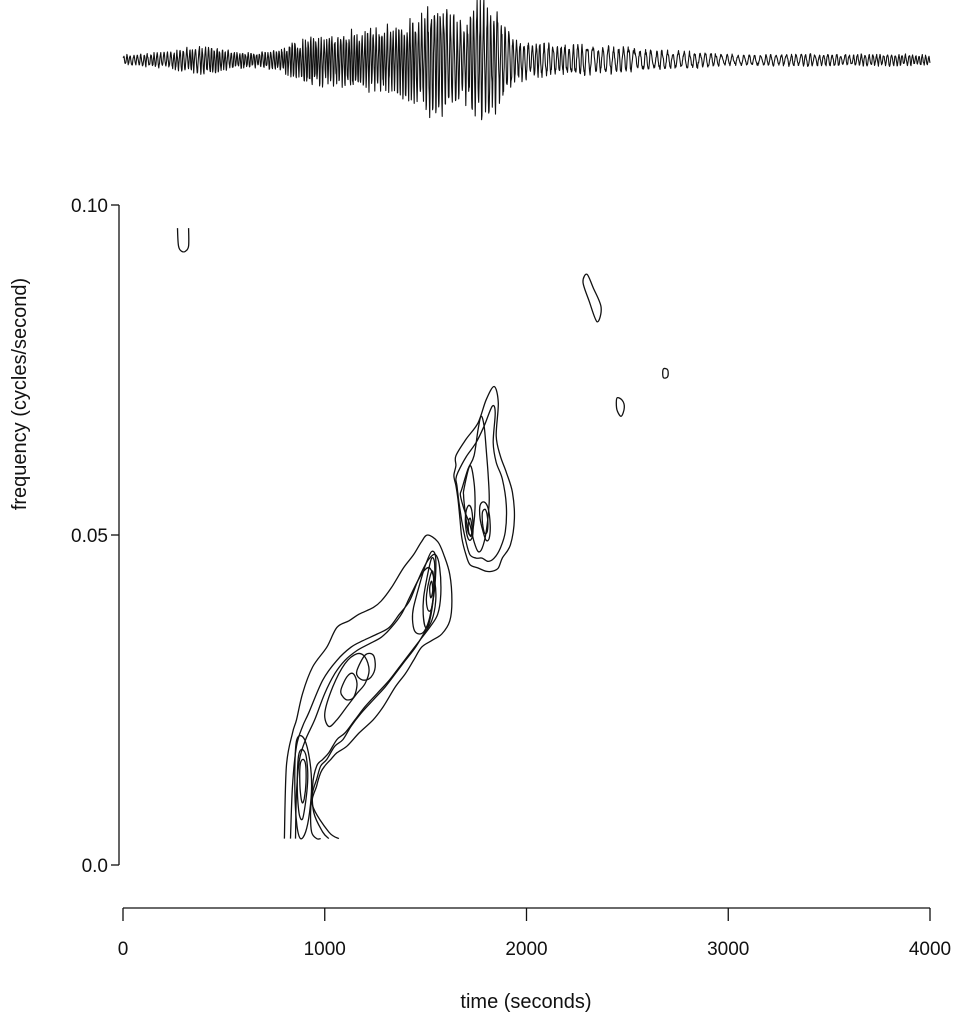  What do you see at coordinates (525, 1002) in the screenshot?
I see `x-axis-title: time (seconds)` at bounding box center [525, 1002].